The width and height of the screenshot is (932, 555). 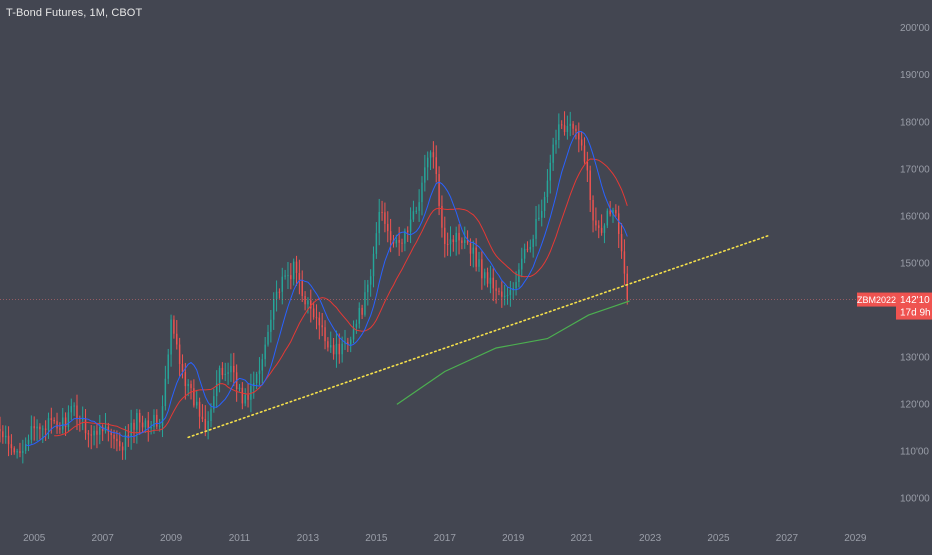 What do you see at coordinates (240, 538) in the screenshot?
I see `x-axis-tick-label: 2011` at bounding box center [240, 538].